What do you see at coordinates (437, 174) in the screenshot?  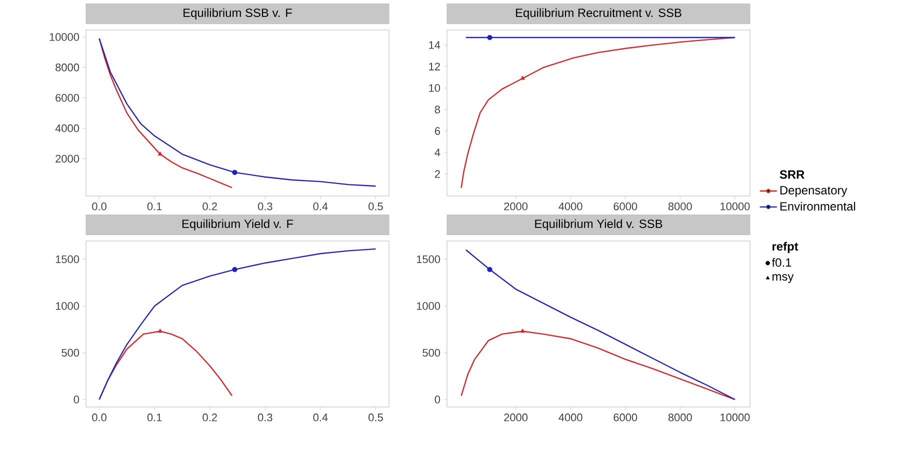 I see `y-tick-label: 2` at bounding box center [437, 174].